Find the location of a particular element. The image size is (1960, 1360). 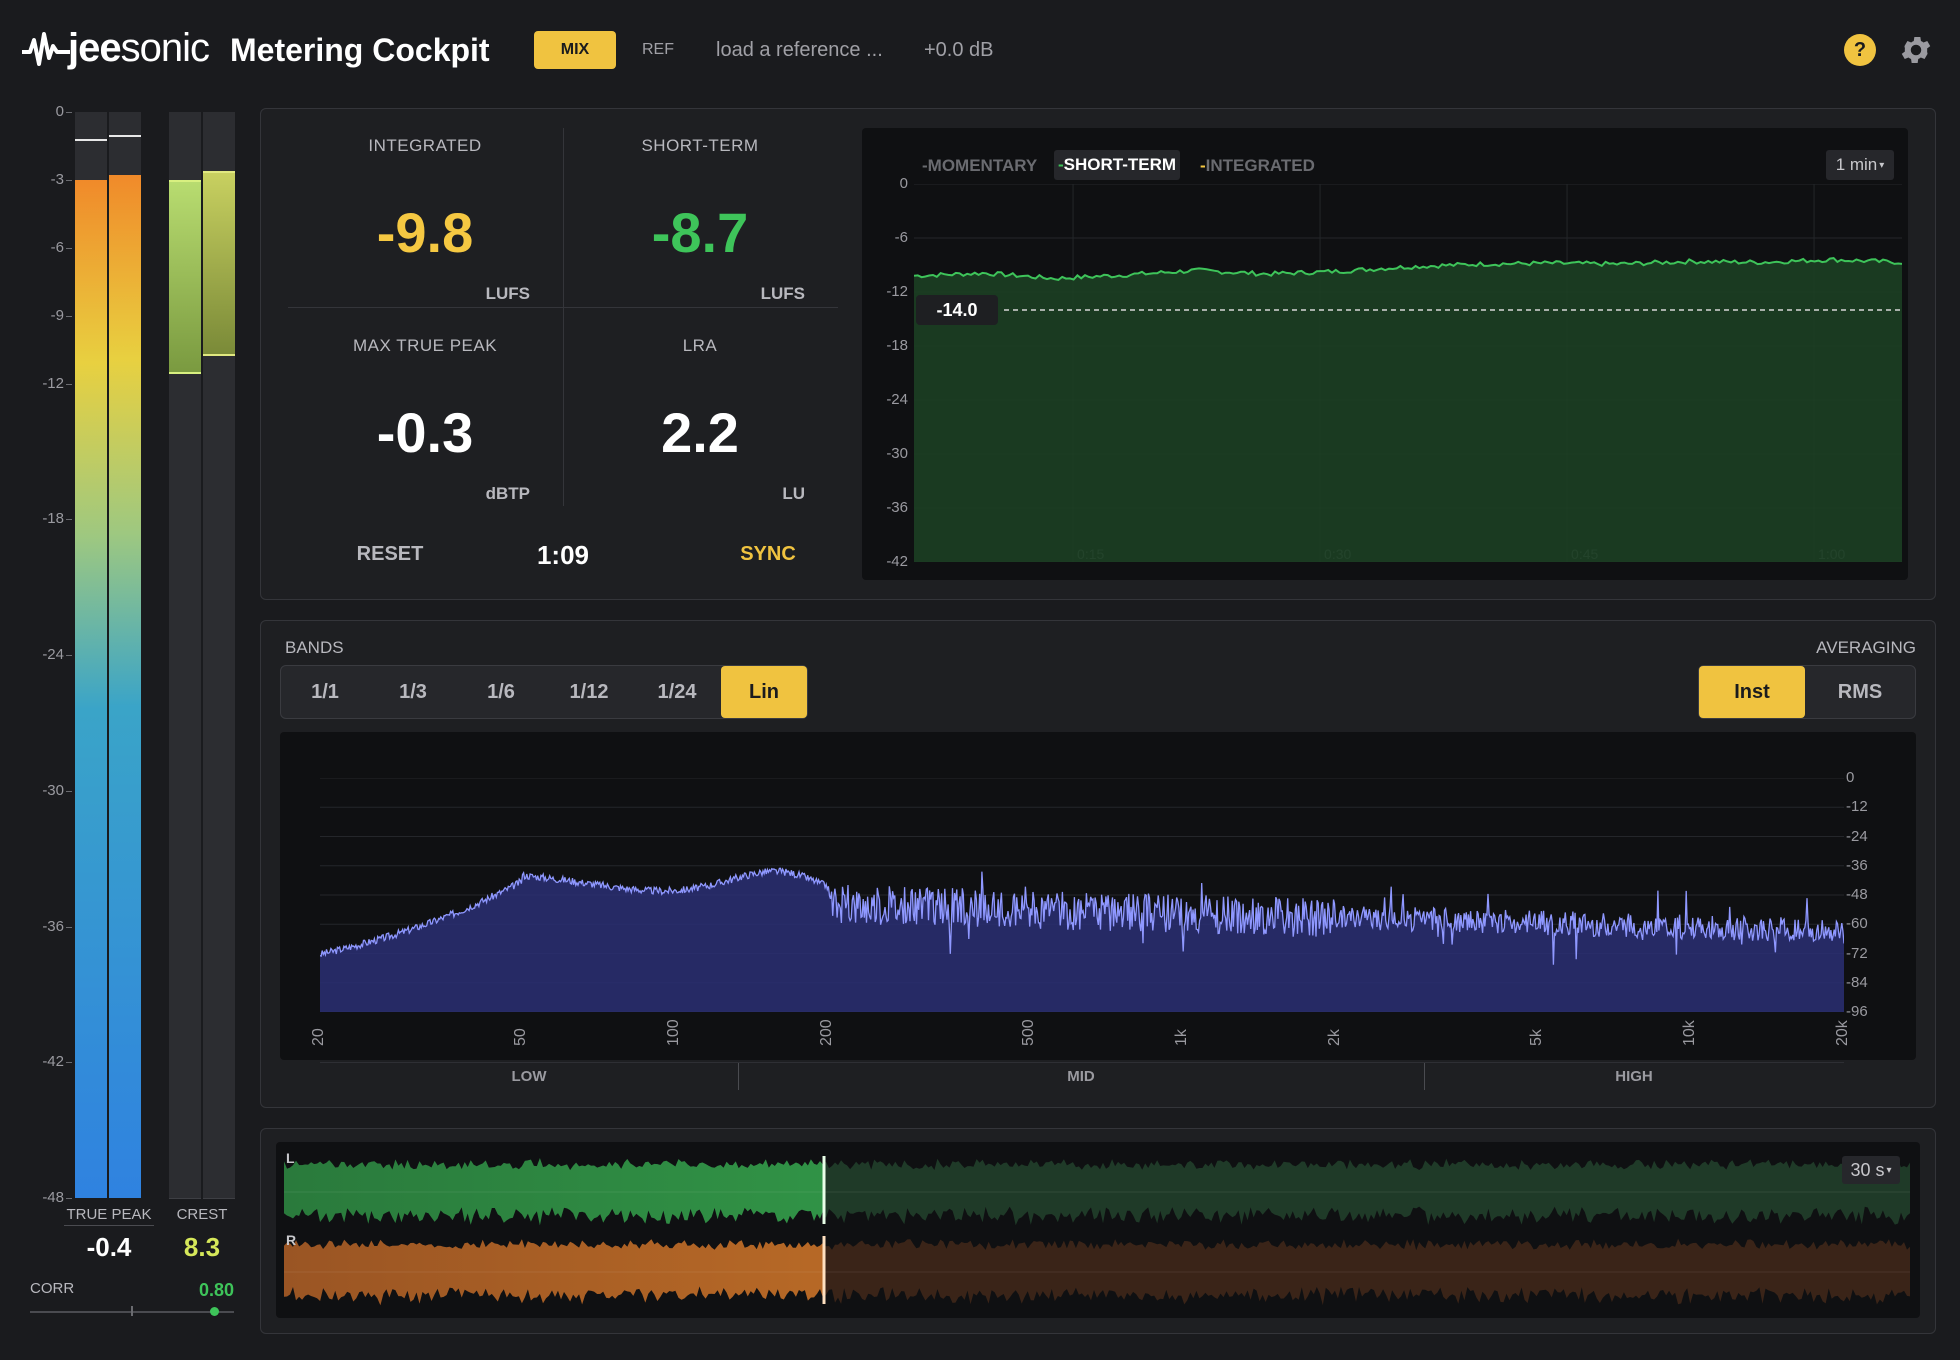

max-true-peak-unit: dBTP is located at coordinates (507, 493).